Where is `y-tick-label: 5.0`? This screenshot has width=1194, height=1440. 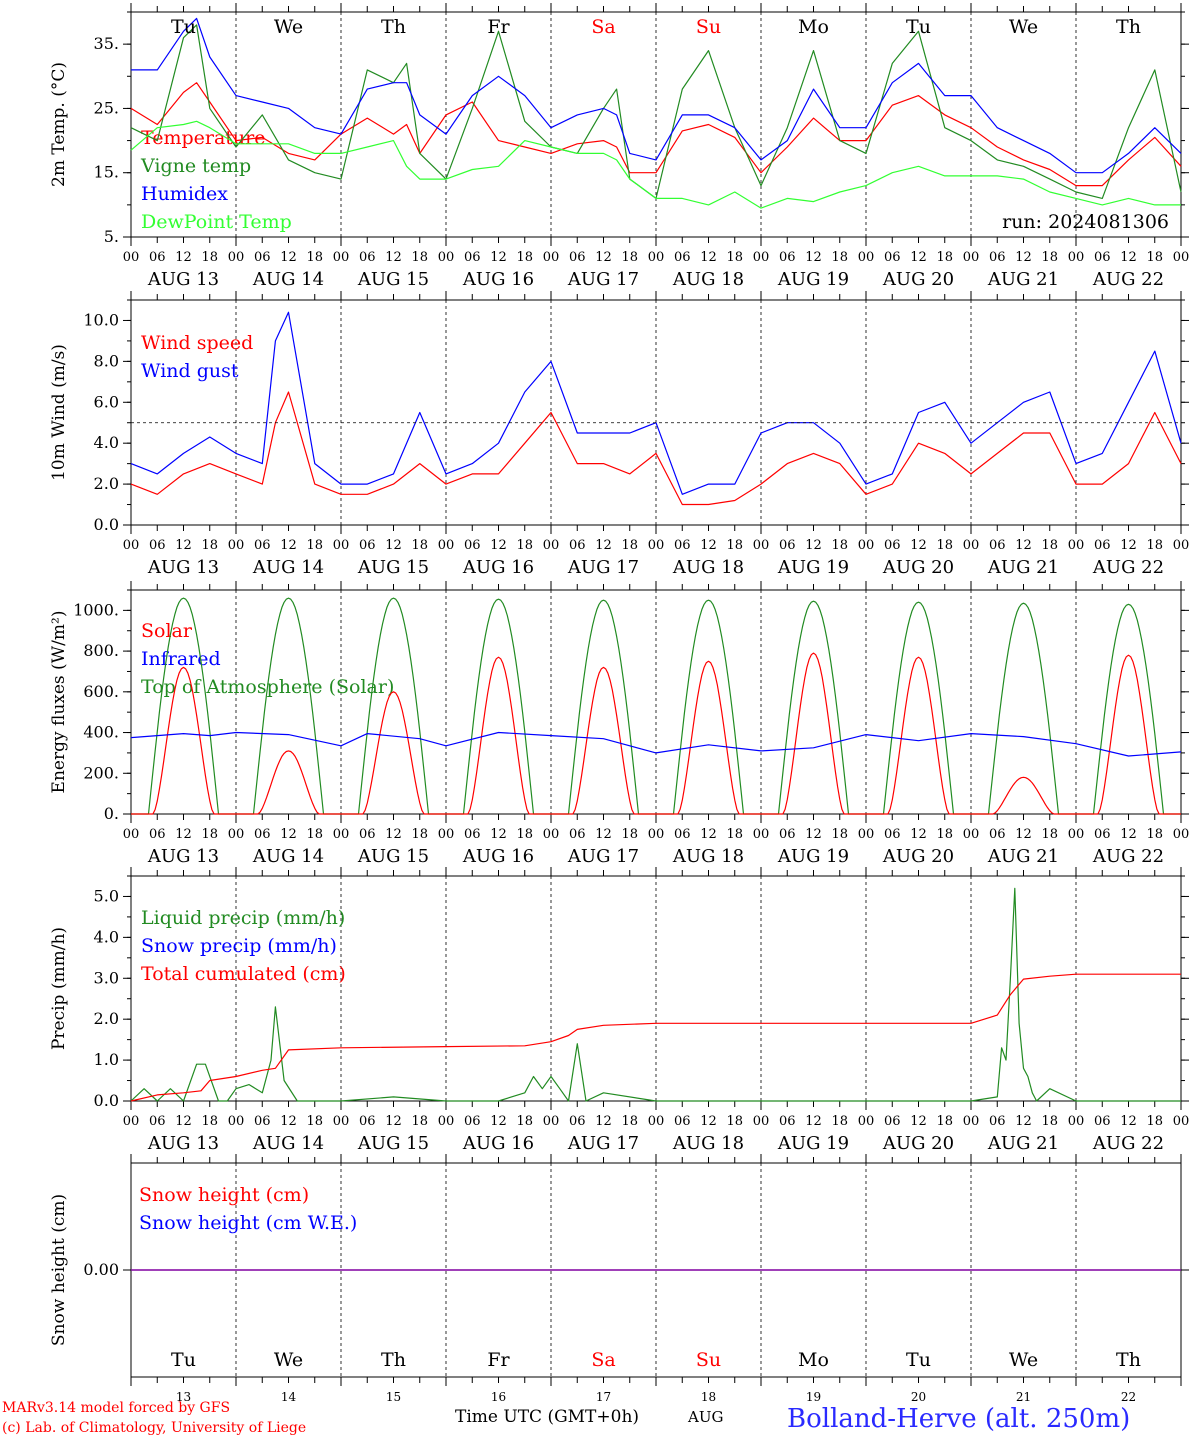
y-tick-label: 5.0 is located at coordinates (106, 895).